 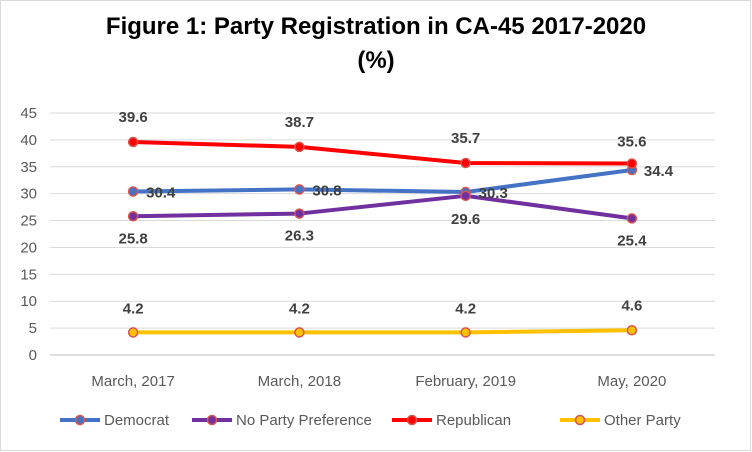 What do you see at coordinates (304, 420) in the screenshot?
I see `legend-label: No Party Preference` at bounding box center [304, 420].